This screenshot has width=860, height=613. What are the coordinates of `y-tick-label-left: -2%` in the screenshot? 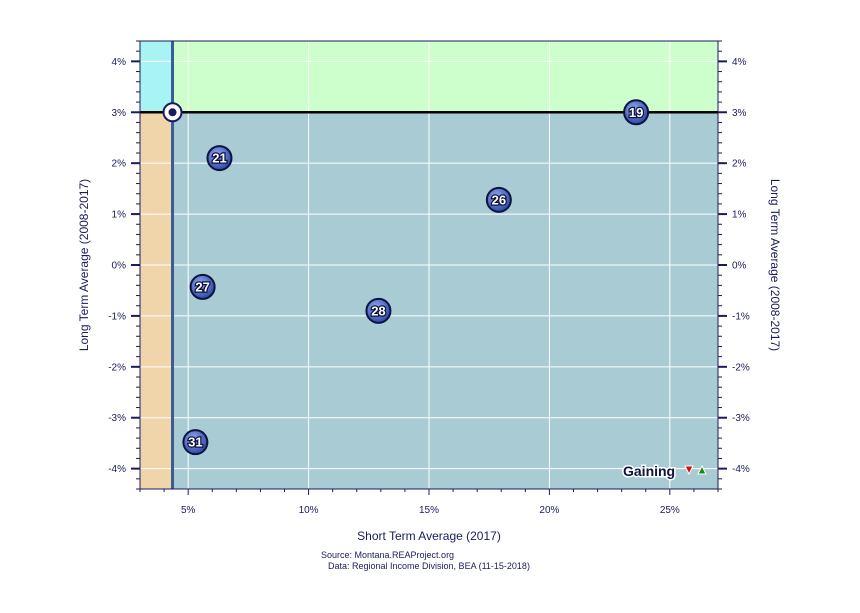 It's located at (117, 367).